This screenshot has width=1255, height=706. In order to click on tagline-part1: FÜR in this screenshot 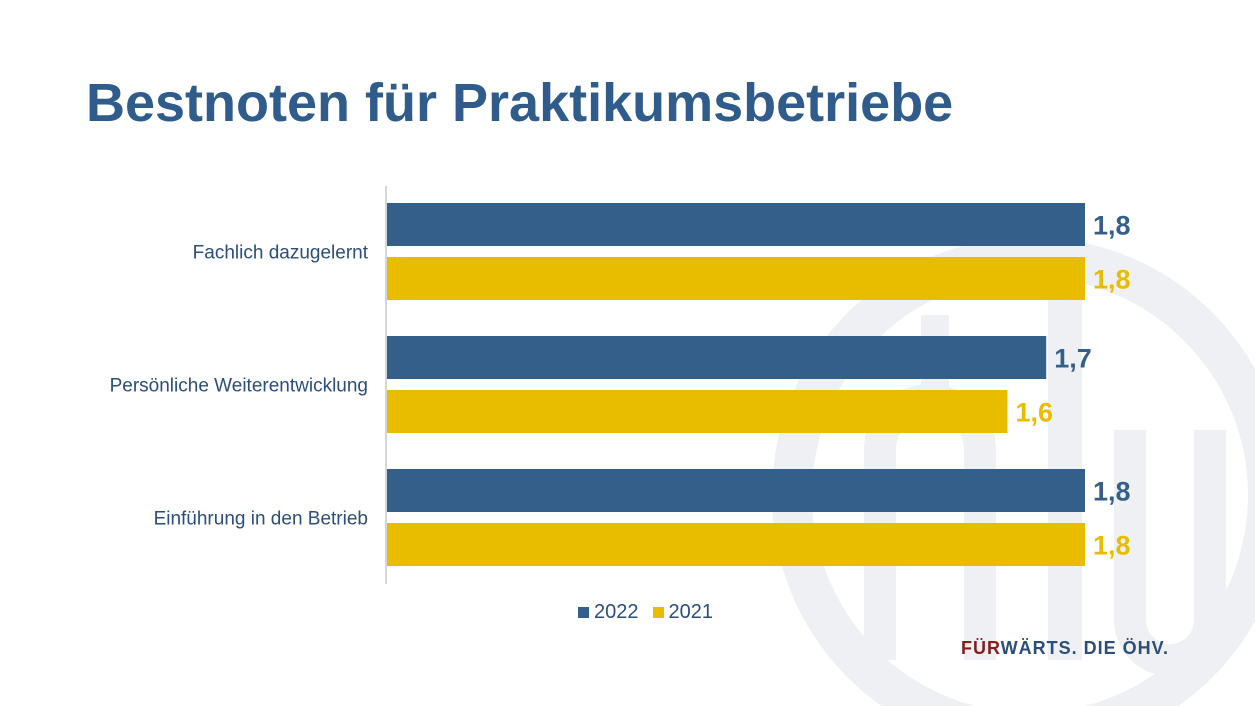, I will do `click(981, 648)`.